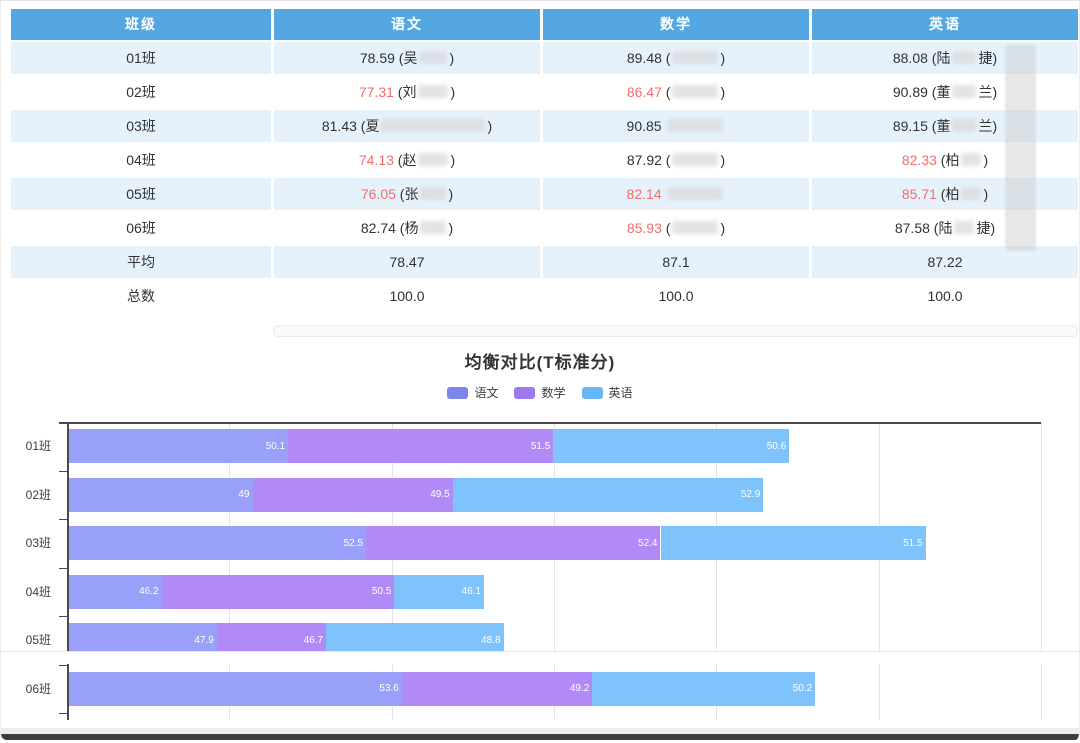 The height and width of the screenshot is (743, 1080). I want to click on class-label-cell: 02班, so click(141, 92).